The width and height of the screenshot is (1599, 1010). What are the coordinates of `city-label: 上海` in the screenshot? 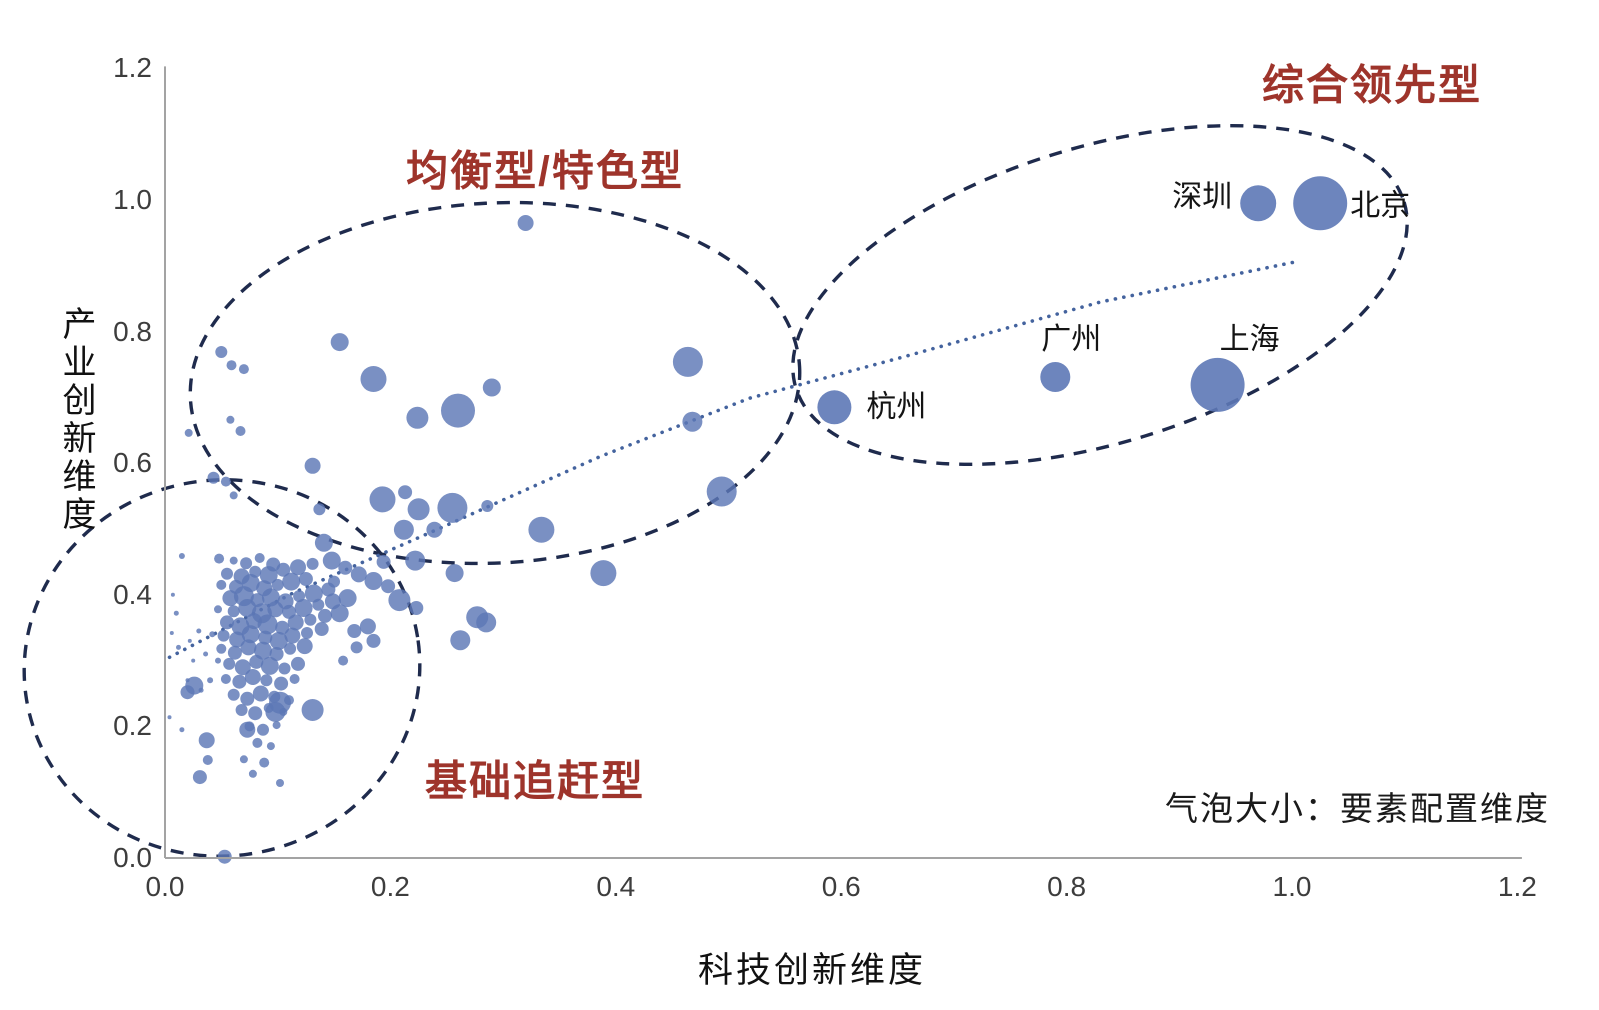 It's located at (1250, 339).